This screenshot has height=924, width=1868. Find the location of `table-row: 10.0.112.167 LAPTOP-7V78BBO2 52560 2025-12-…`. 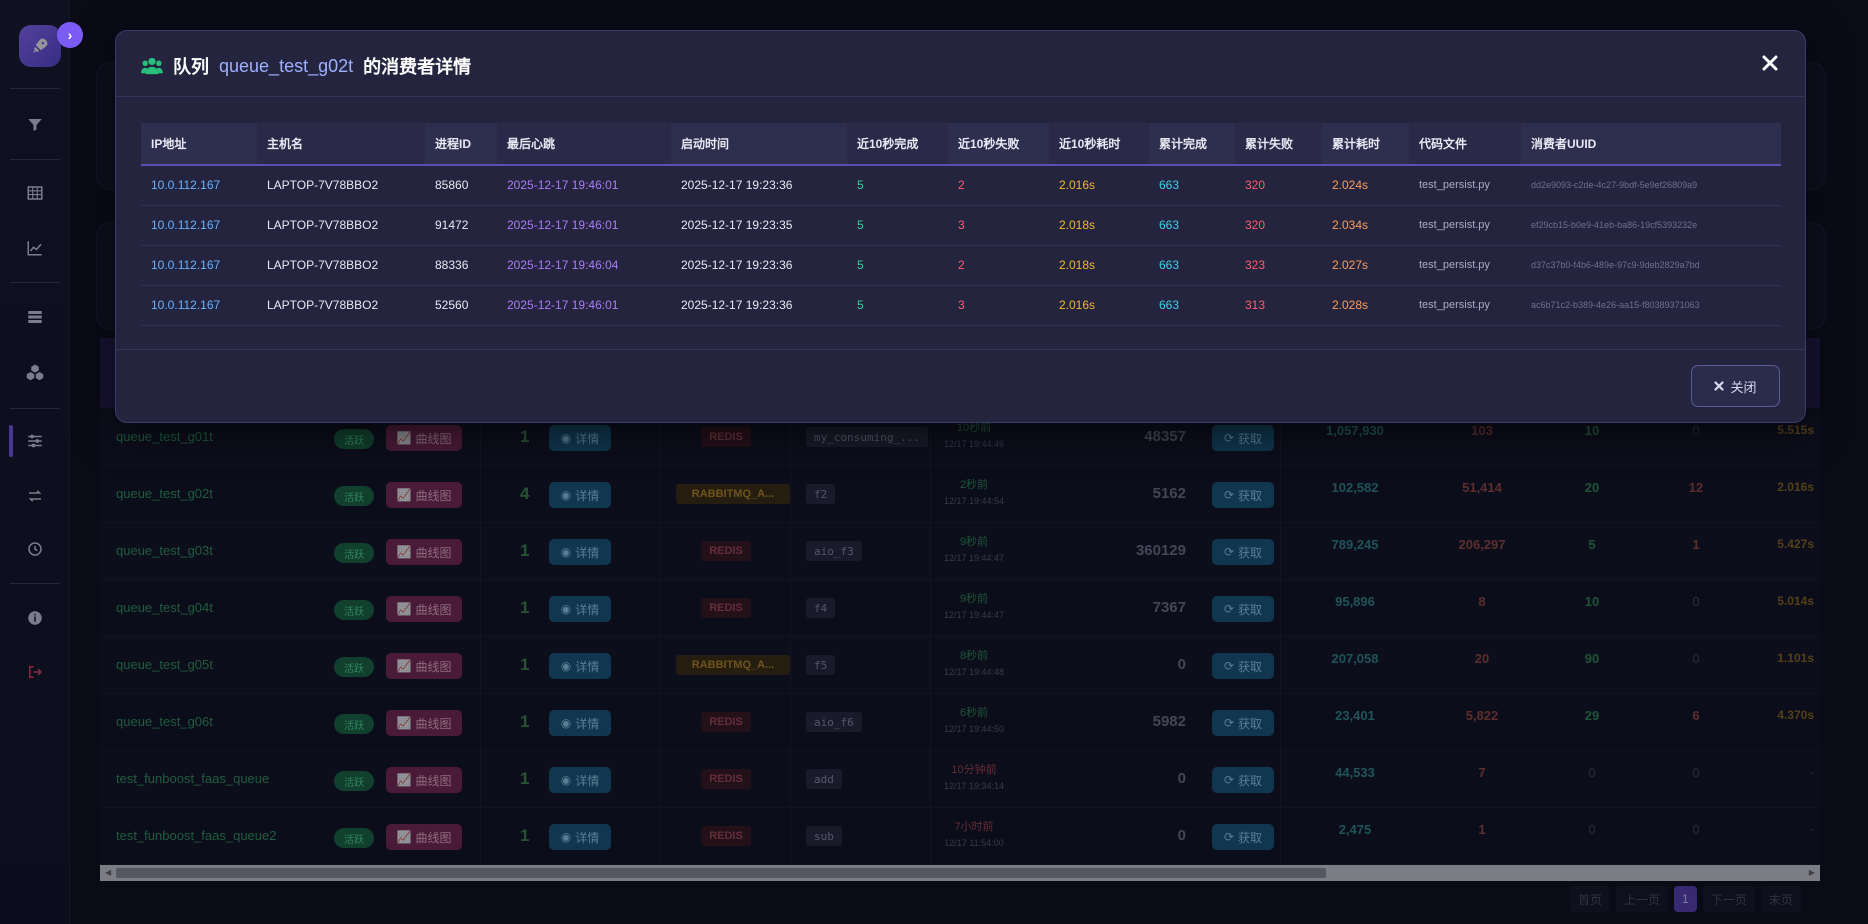

table-row: 10.0.112.167 LAPTOP-7V78BBO2 52560 2025-12-… is located at coordinates (961, 305).